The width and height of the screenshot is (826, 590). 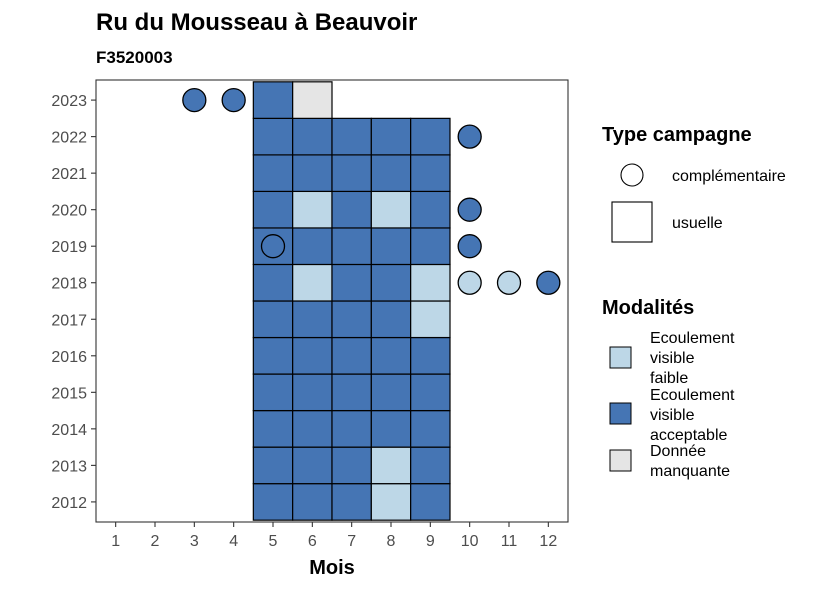 What do you see at coordinates (115, 541) in the screenshot?
I see `x-tick-label-1: 1` at bounding box center [115, 541].